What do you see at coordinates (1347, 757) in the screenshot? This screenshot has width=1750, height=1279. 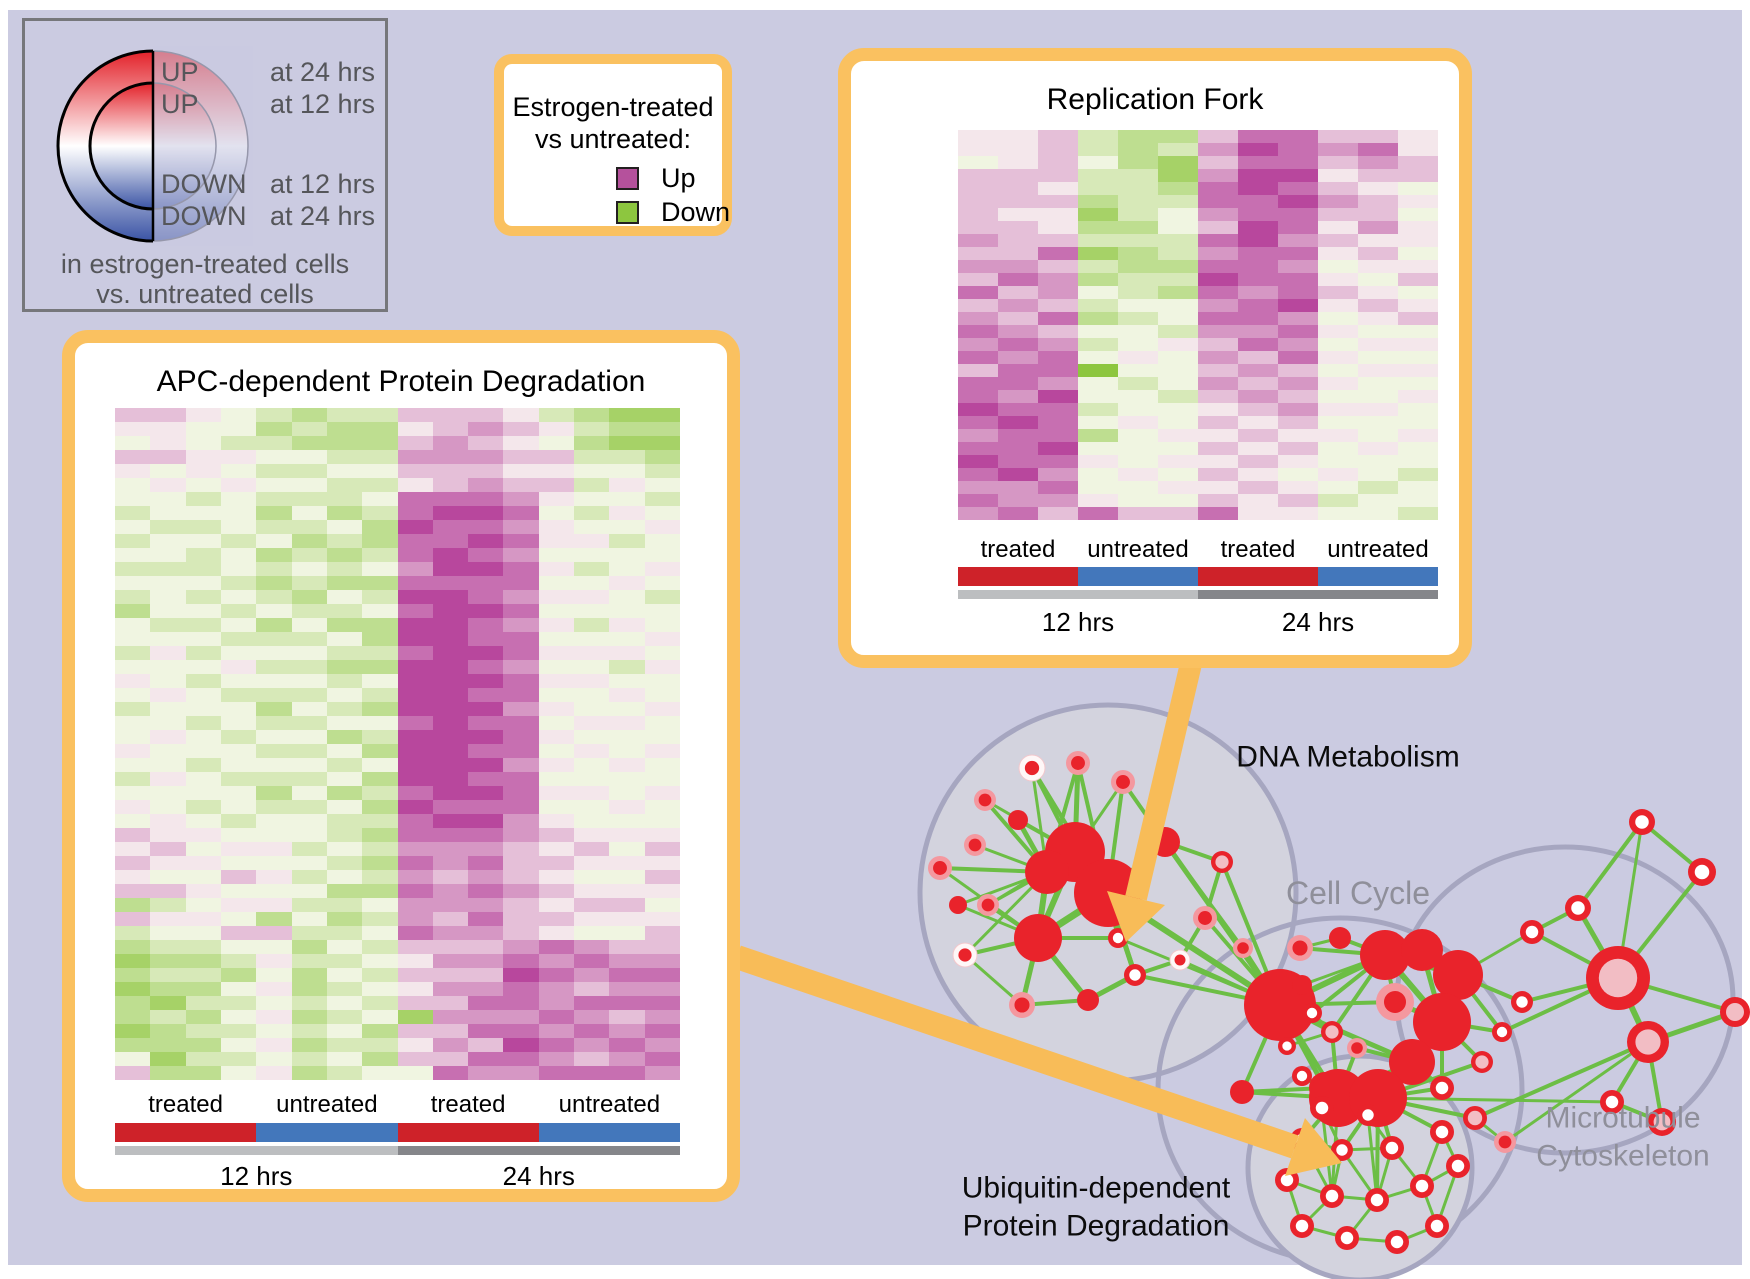 I see `dna-metabolism-label: DNA Metabolism` at bounding box center [1347, 757].